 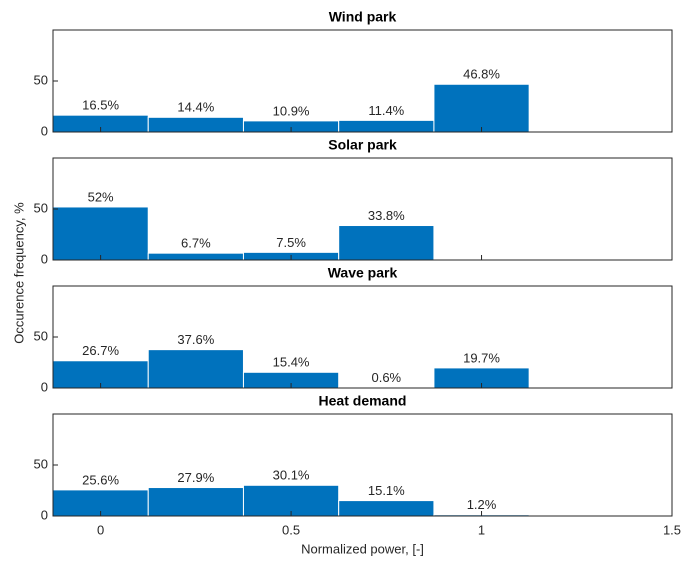 What do you see at coordinates (18, 273) in the screenshot?
I see `y-axis-label: Occurence frequency, %` at bounding box center [18, 273].